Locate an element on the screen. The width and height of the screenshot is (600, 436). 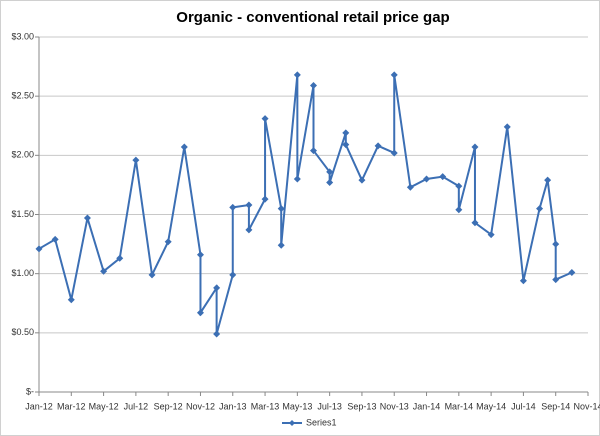
x-tick-label: Jul-13 is located at coordinates (329, 406).